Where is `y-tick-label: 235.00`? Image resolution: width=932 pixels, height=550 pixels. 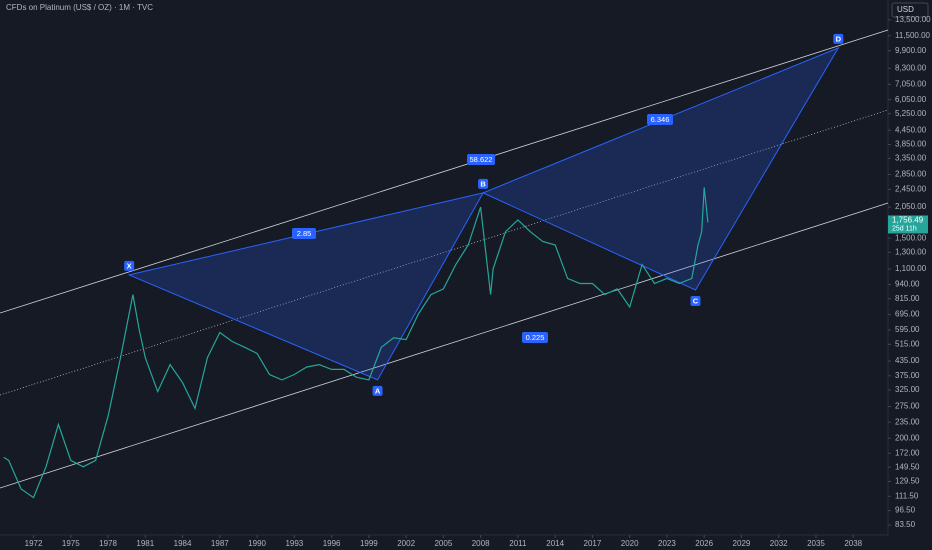
y-tick-label: 235.00 is located at coordinates (907, 421).